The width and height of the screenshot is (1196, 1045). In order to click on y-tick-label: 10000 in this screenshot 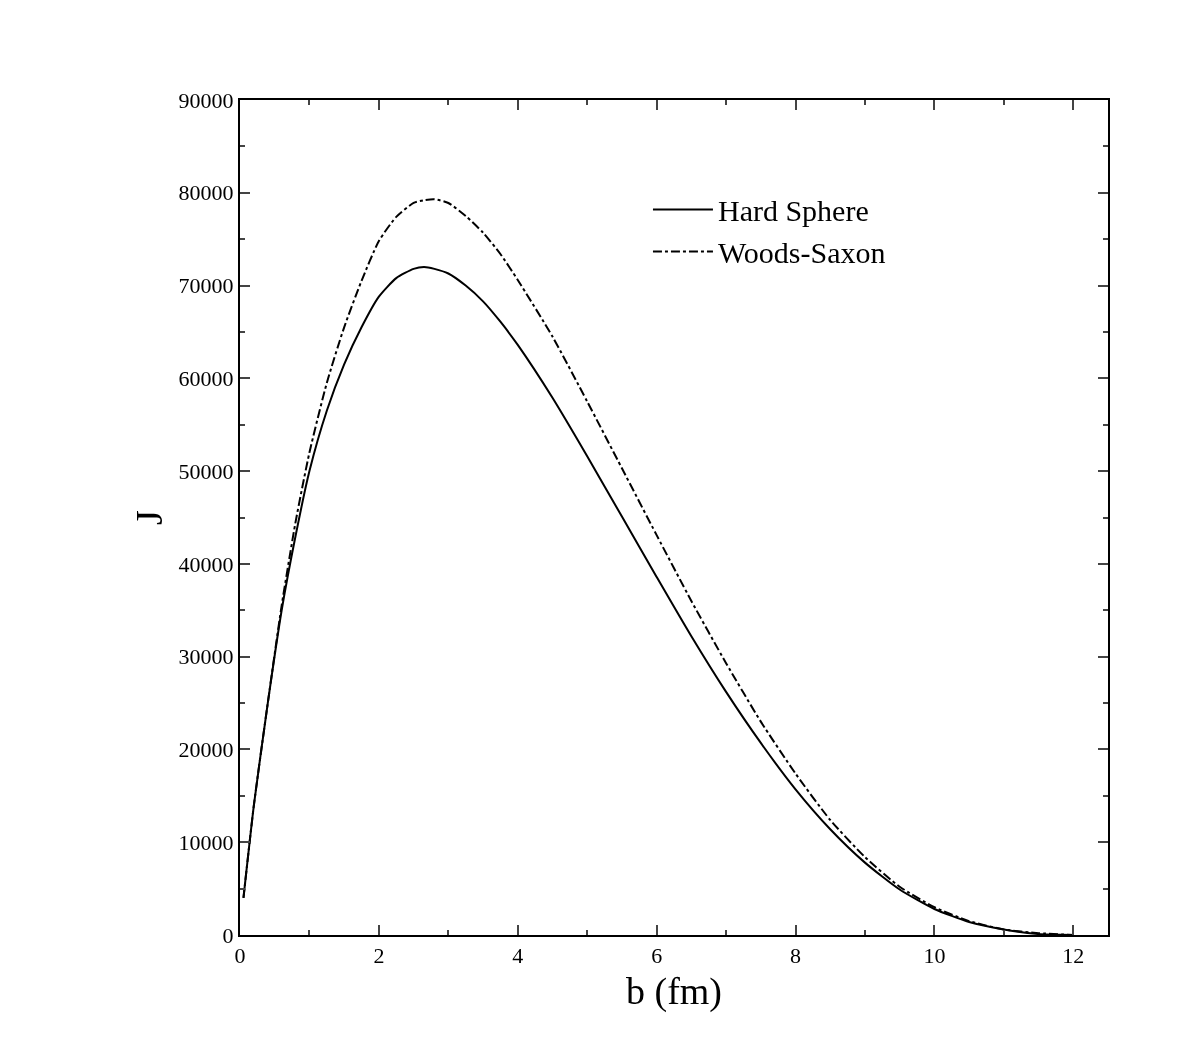, I will do `click(206, 842)`.